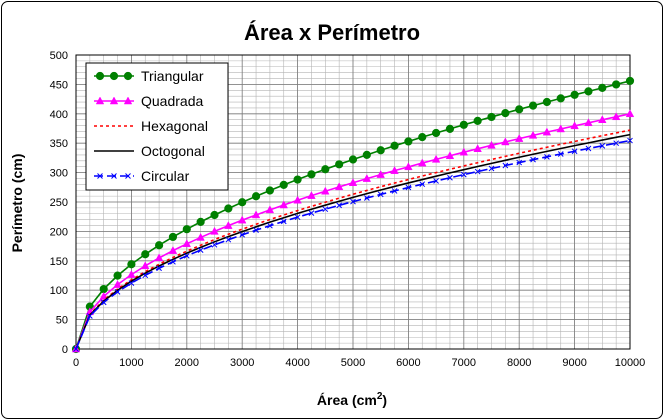  What do you see at coordinates (172, 76) in the screenshot?
I see `legend-label-triangular: Triangular` at bounding box center [172, 76].